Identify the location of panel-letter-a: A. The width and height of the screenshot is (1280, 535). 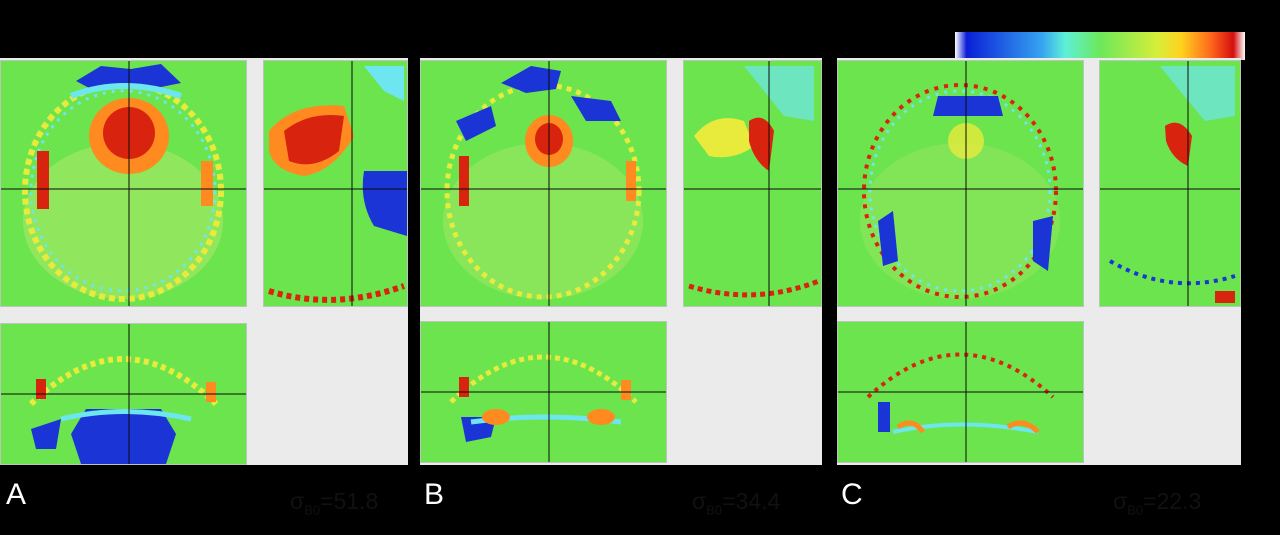
(16, 494).